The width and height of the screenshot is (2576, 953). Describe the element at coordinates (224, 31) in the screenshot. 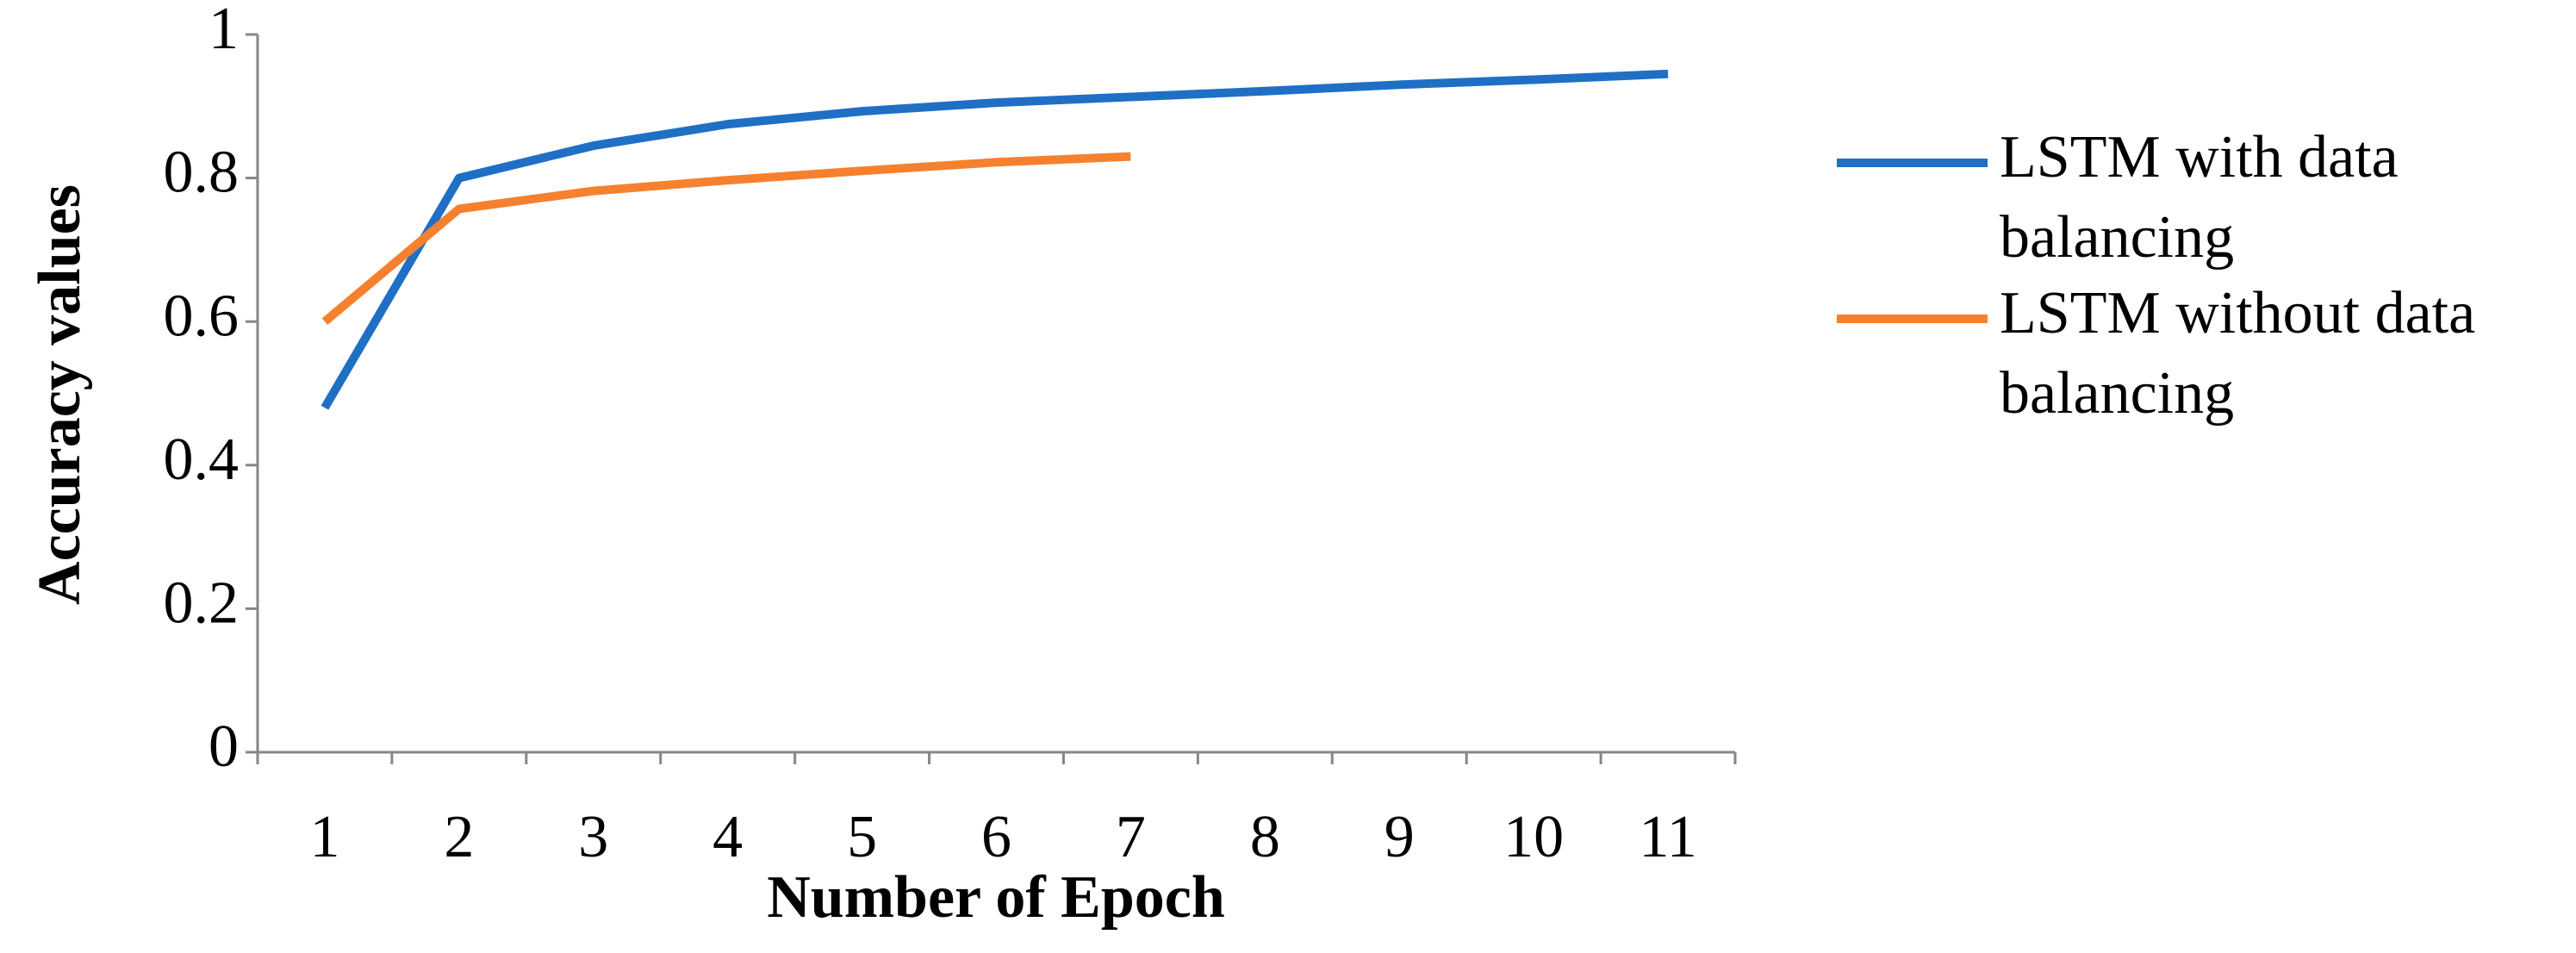

I see `y-tick-label: 1` at that location.